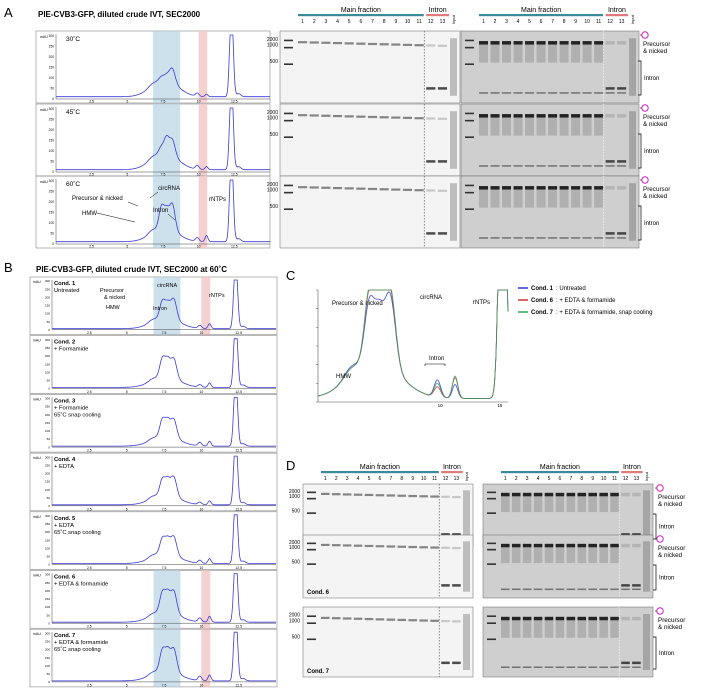 This screenshot has height=692, width=705. Describe the element at coordinates (622, 22) in the screenshot. I see `lane-number: 13` at that location.